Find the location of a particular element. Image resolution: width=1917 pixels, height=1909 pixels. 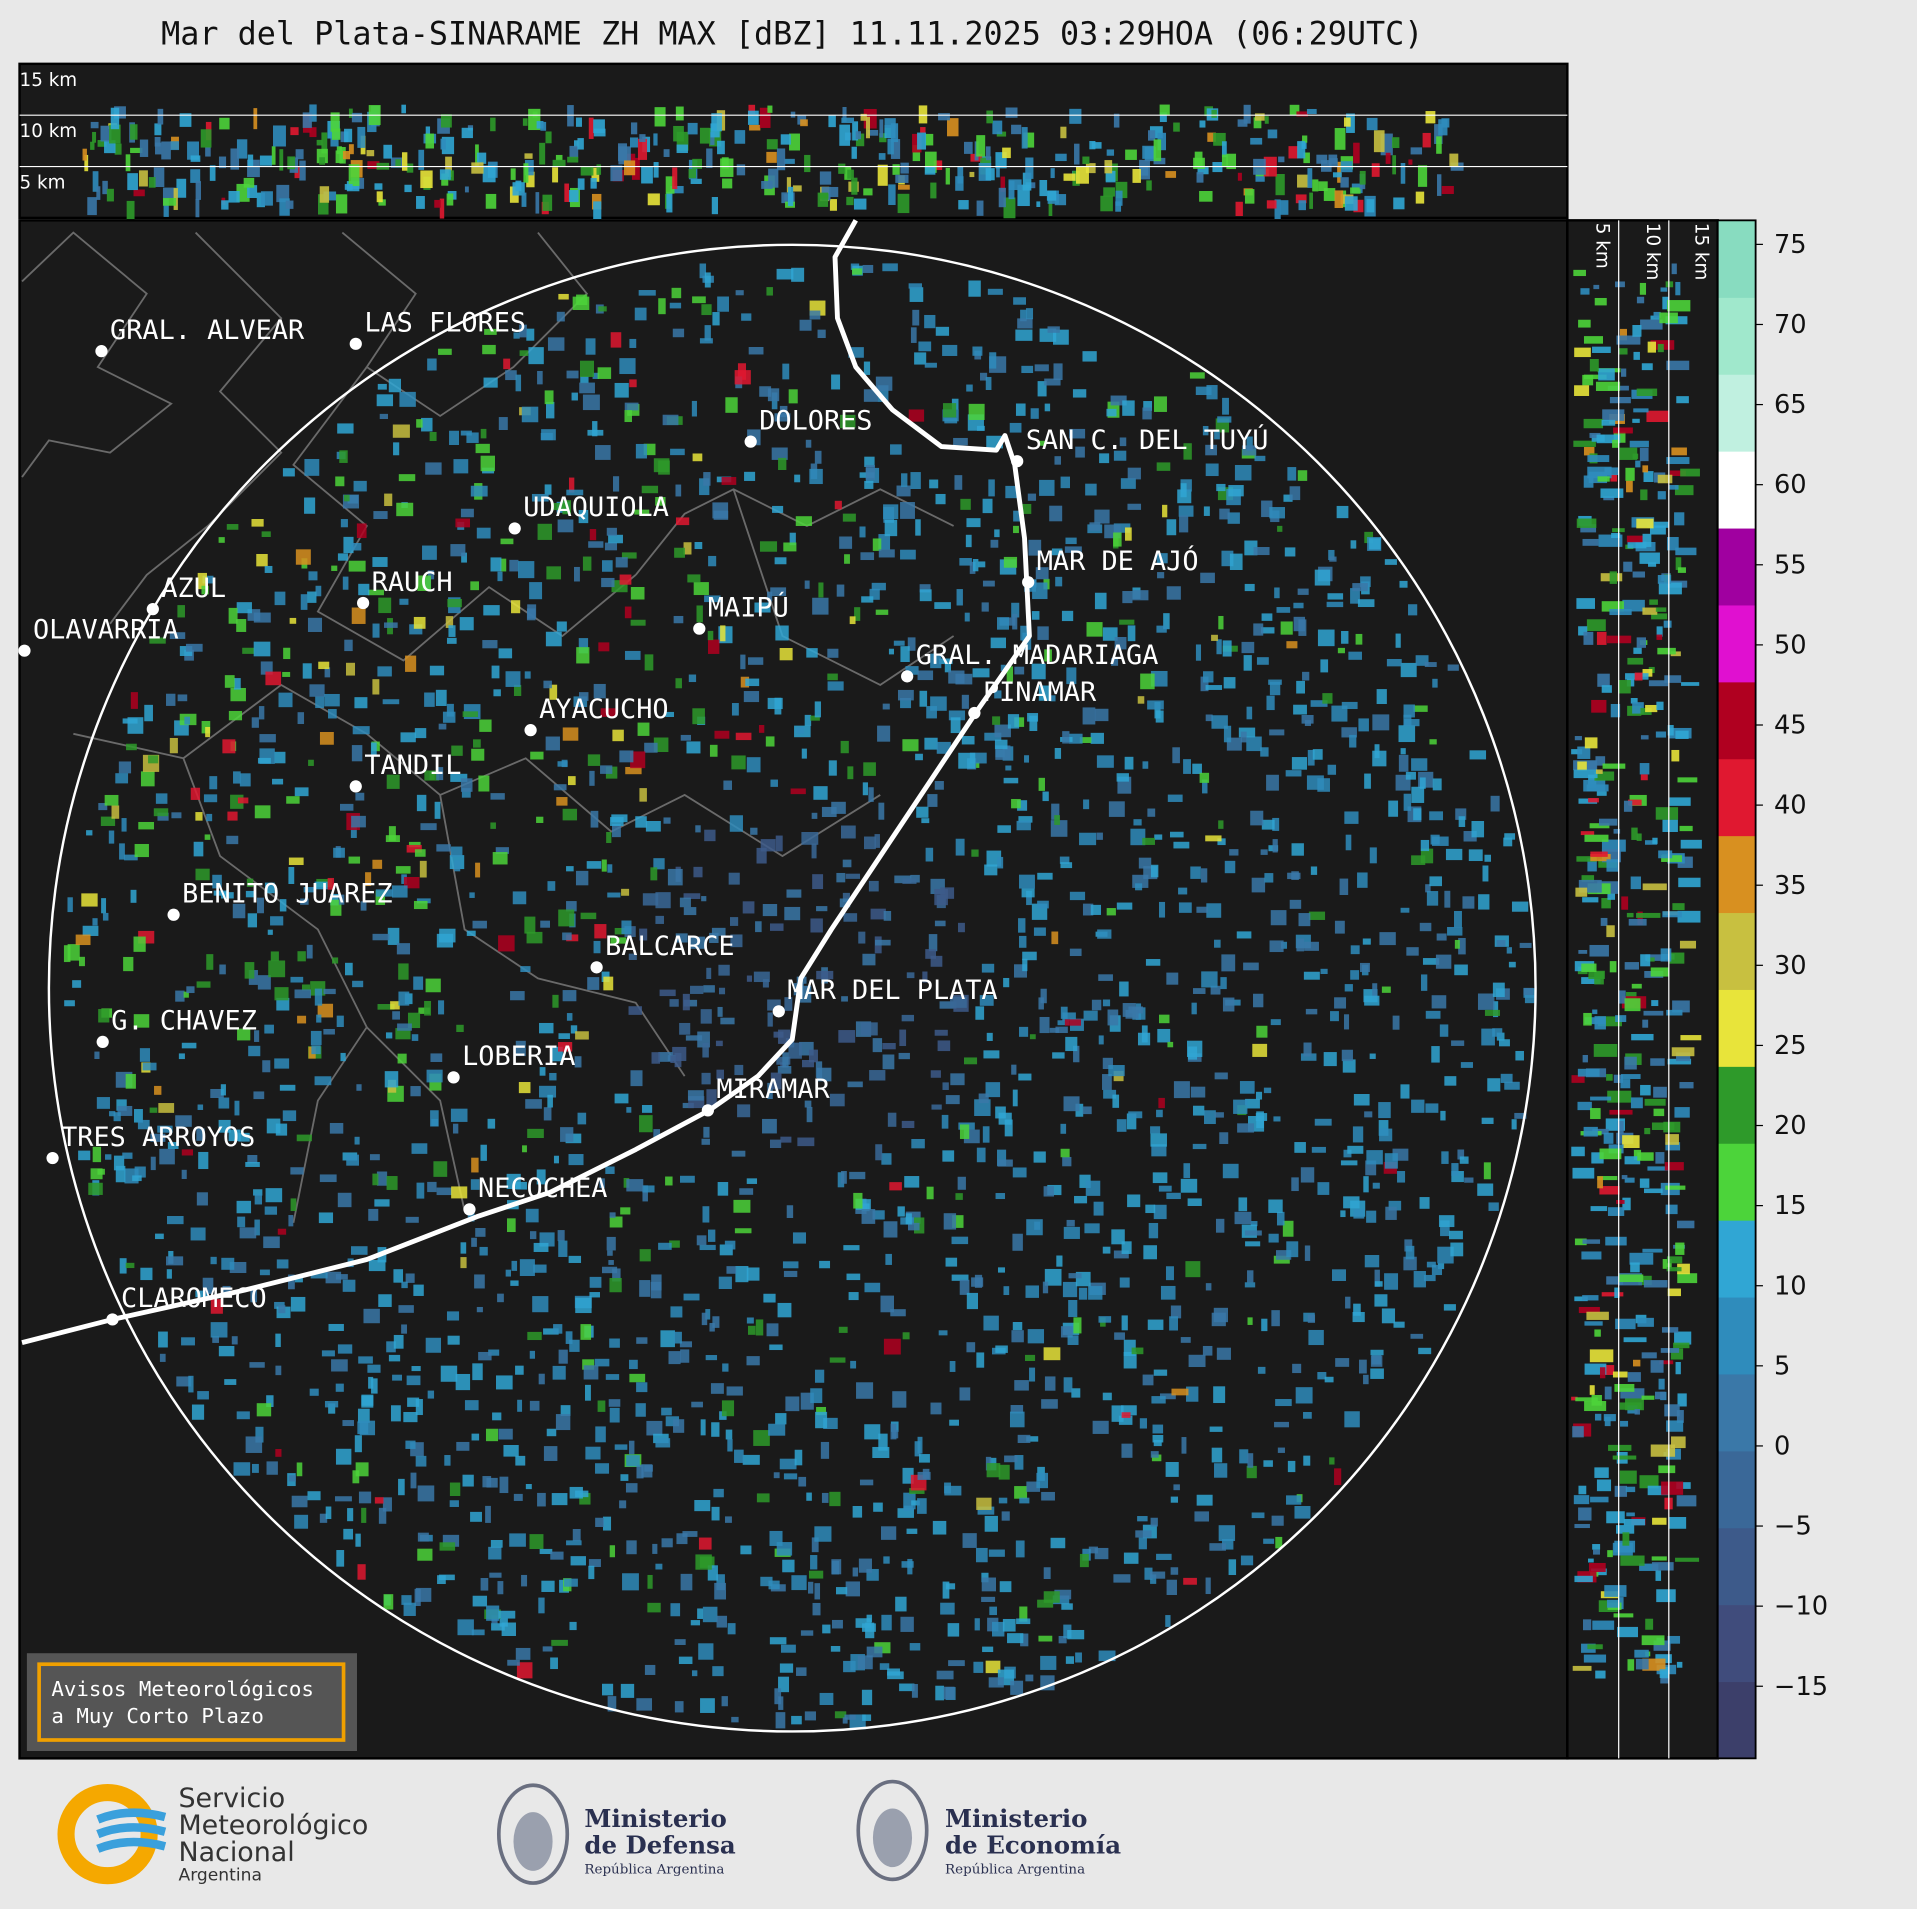

city-label: G. CHAVEZ is located at coordinates (184, 1021).